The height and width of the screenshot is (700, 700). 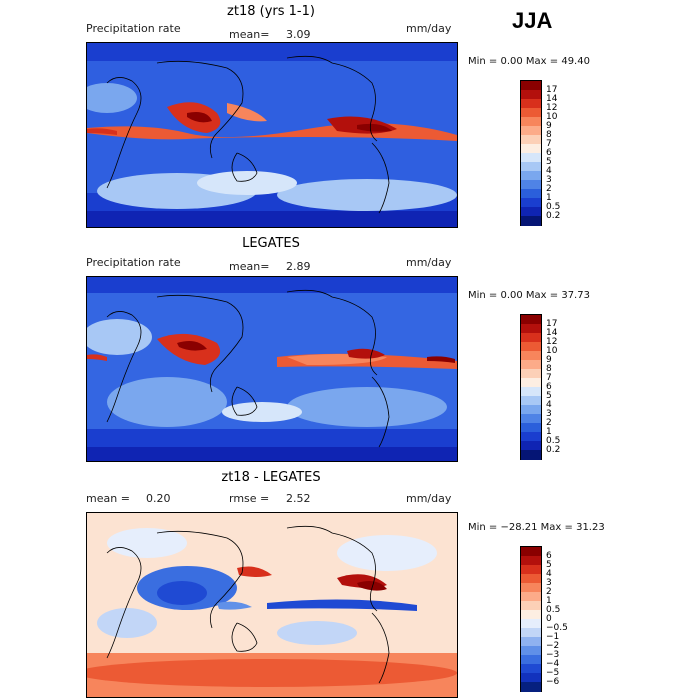 I want to click on colorbar-tick-label: −2, so click(x=553, y=646).